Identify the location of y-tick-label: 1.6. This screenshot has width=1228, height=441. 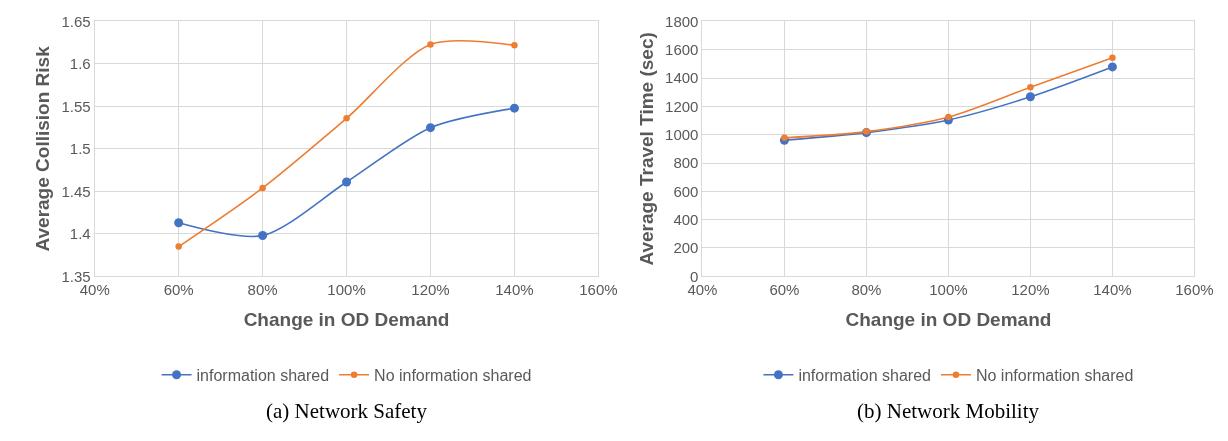
(80, 64).